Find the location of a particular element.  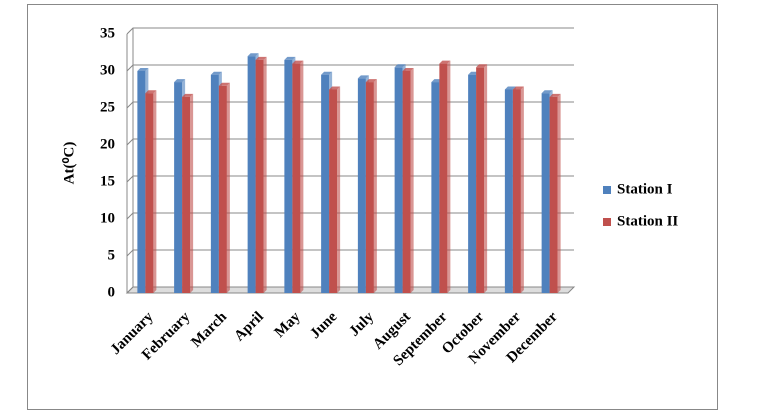

y-tick-label: 30 is located at coordinates (107, 70).